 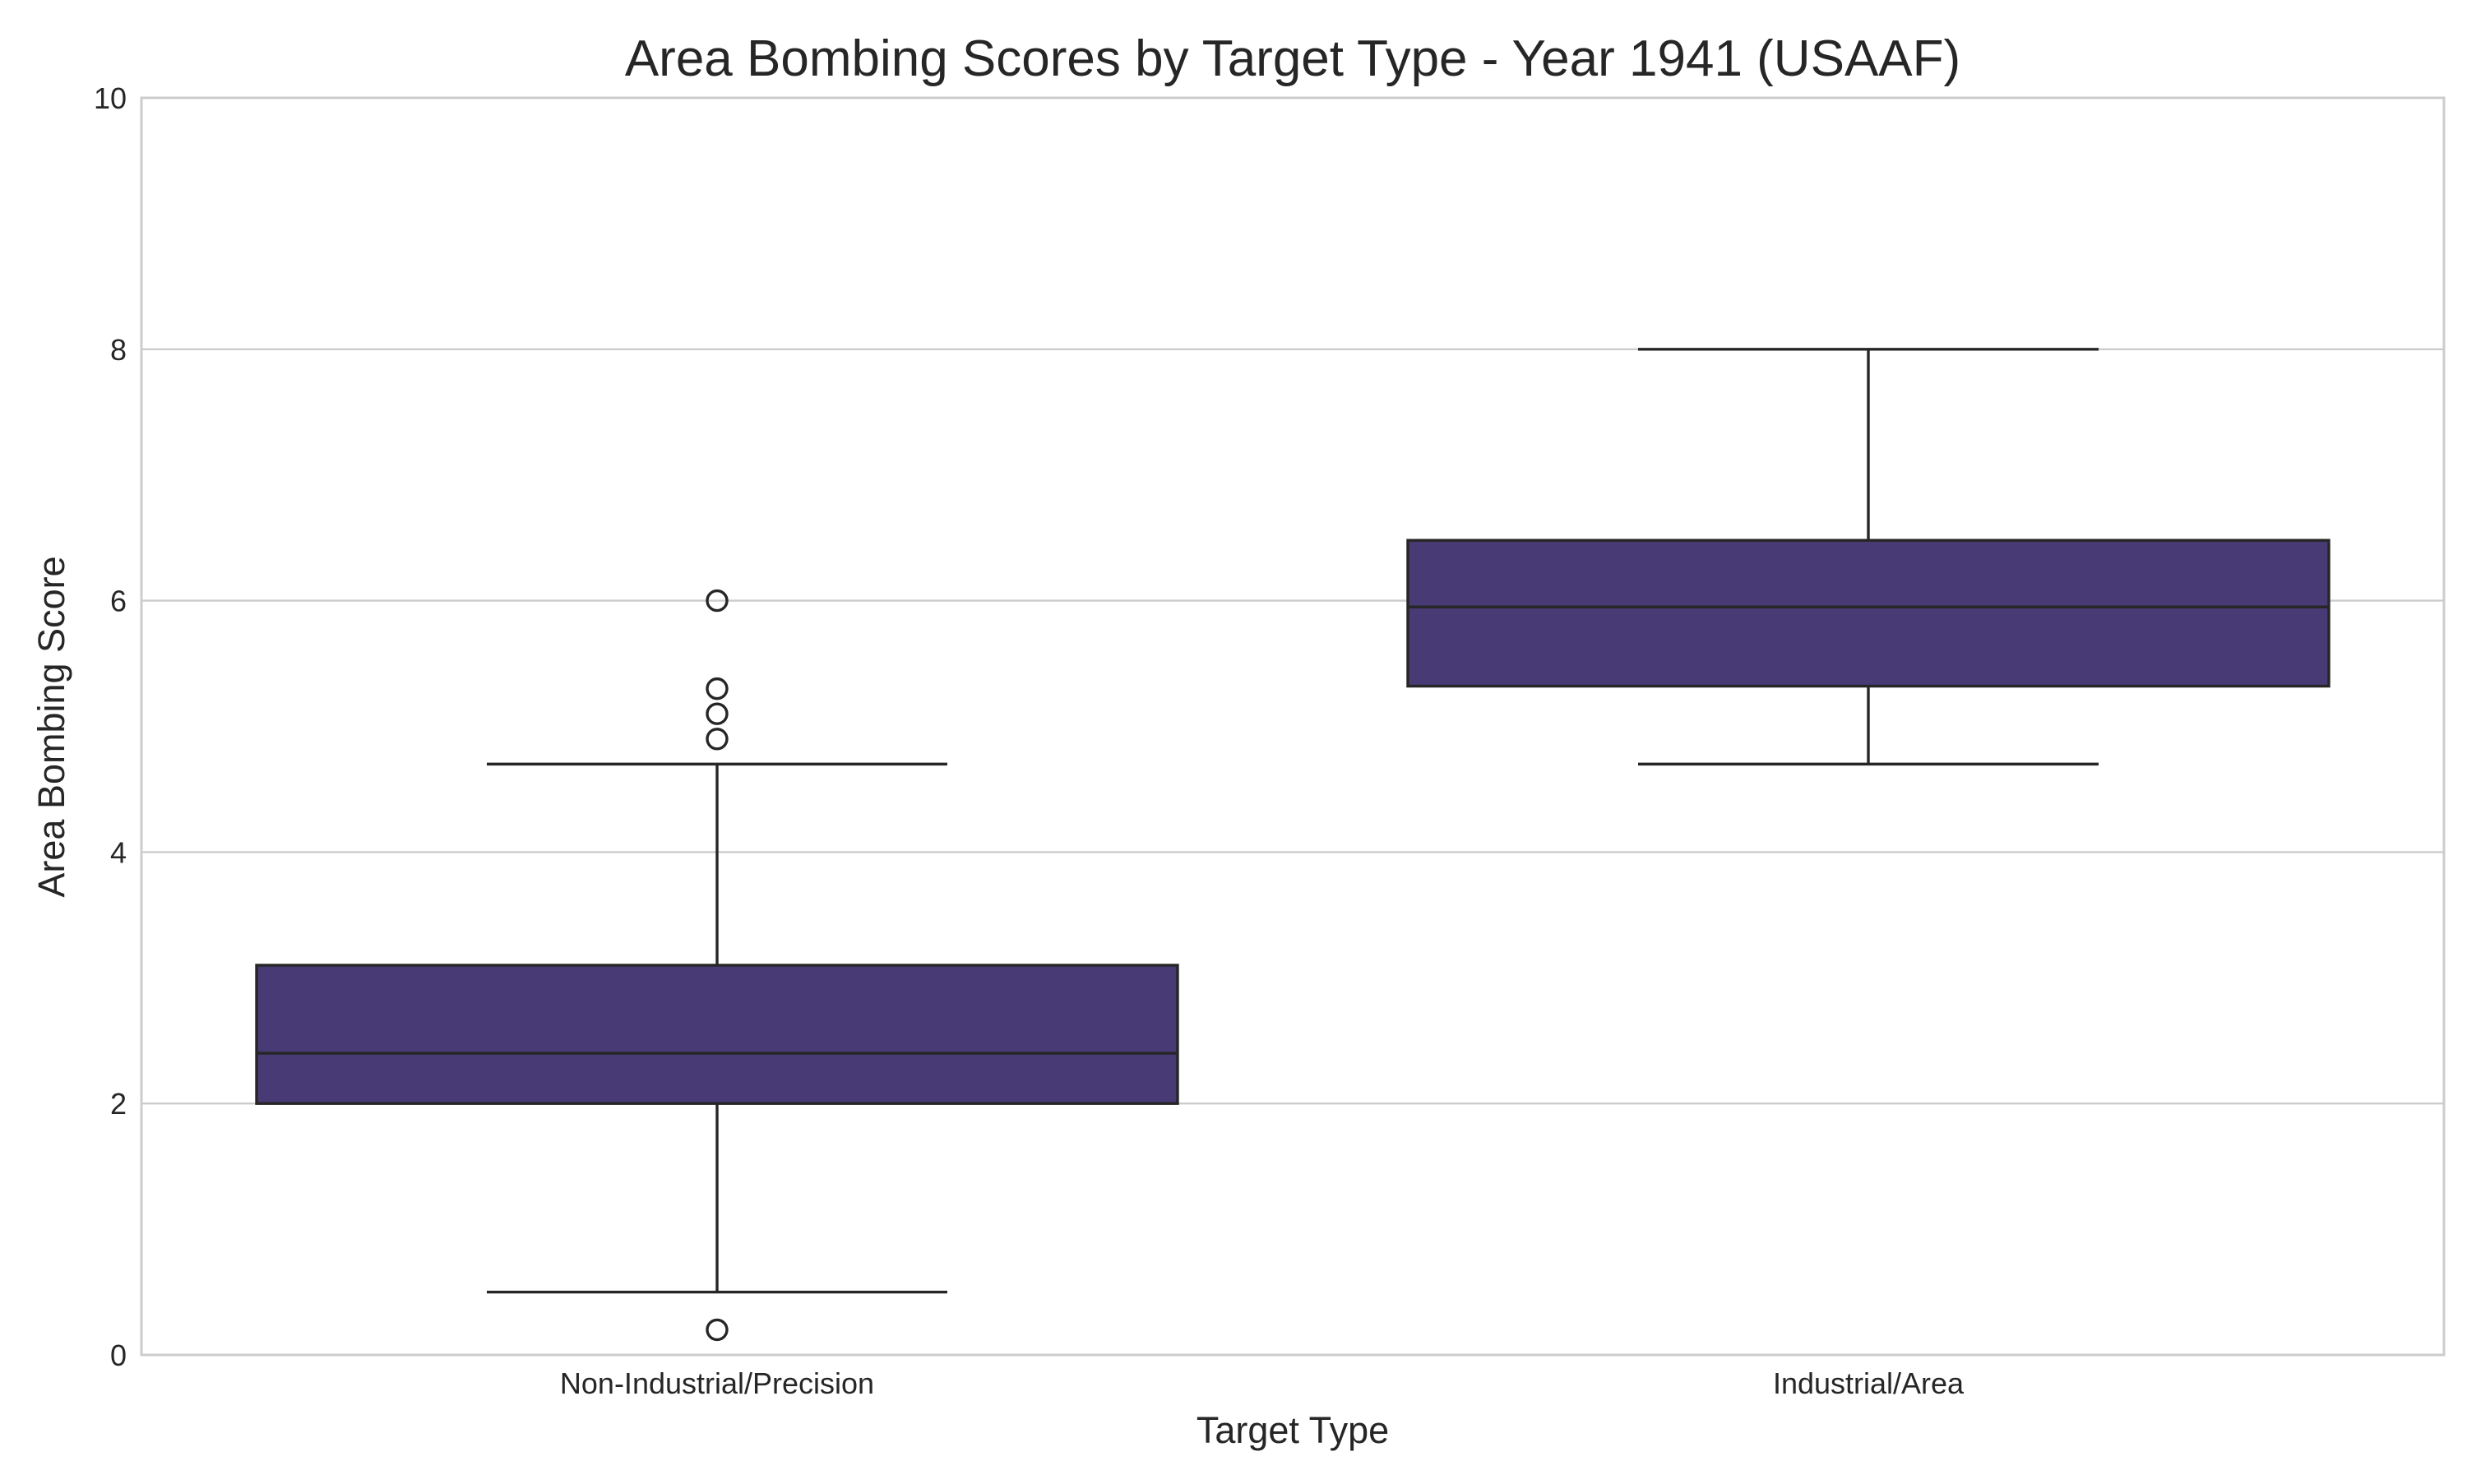 What do you see at coordinates (119, 1104) in the screenshot?
I see `y-tick-label: 2` at bounding box center [119, 1104].